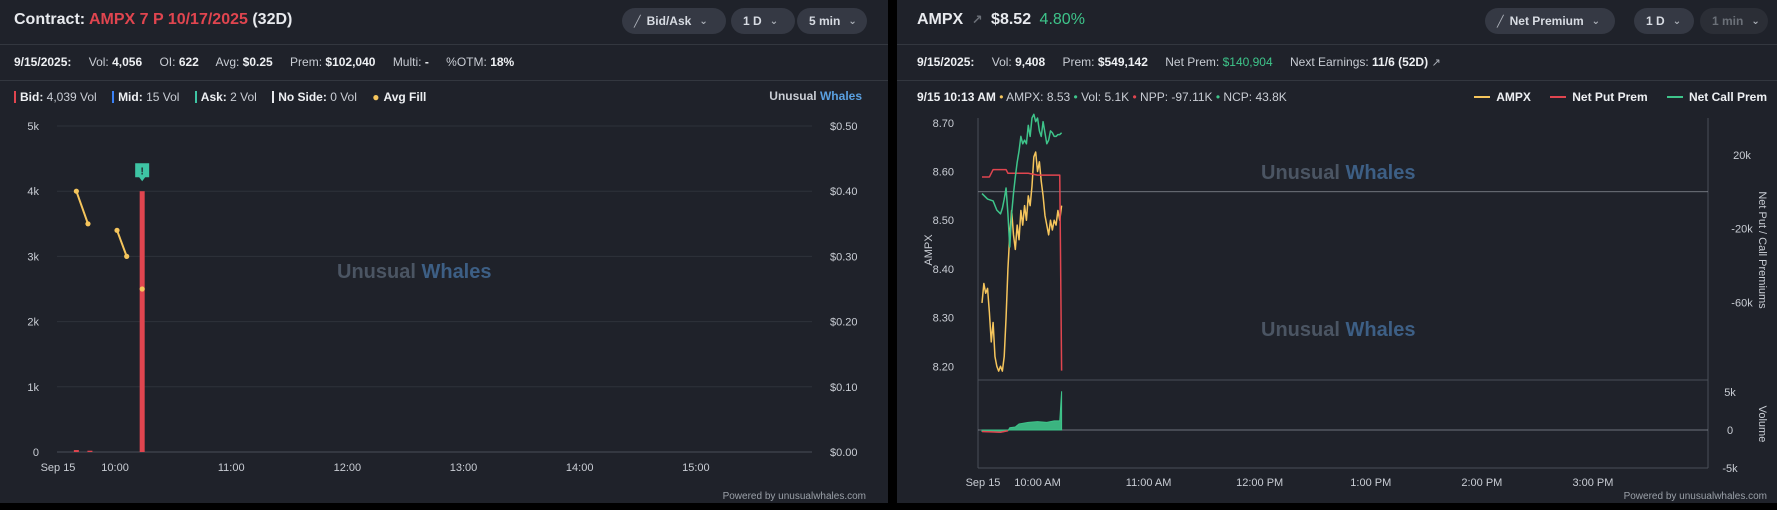 This screenshot has width=1777, height=510. Describe the element at coordinates (844, 453) in the screenshot. I see `y-right-tick-label: $0.00` at that location.